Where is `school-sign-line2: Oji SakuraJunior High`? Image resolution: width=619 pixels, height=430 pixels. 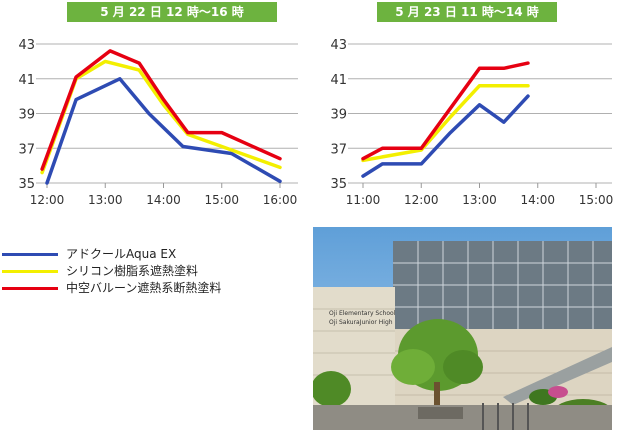 school-sign-line2: Oji SakuraJunior High is located at coordinates (361, 322).